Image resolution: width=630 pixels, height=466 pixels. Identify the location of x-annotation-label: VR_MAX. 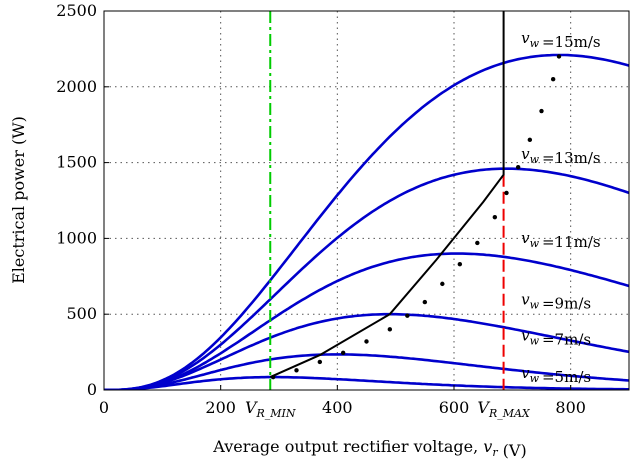
(504, 409).